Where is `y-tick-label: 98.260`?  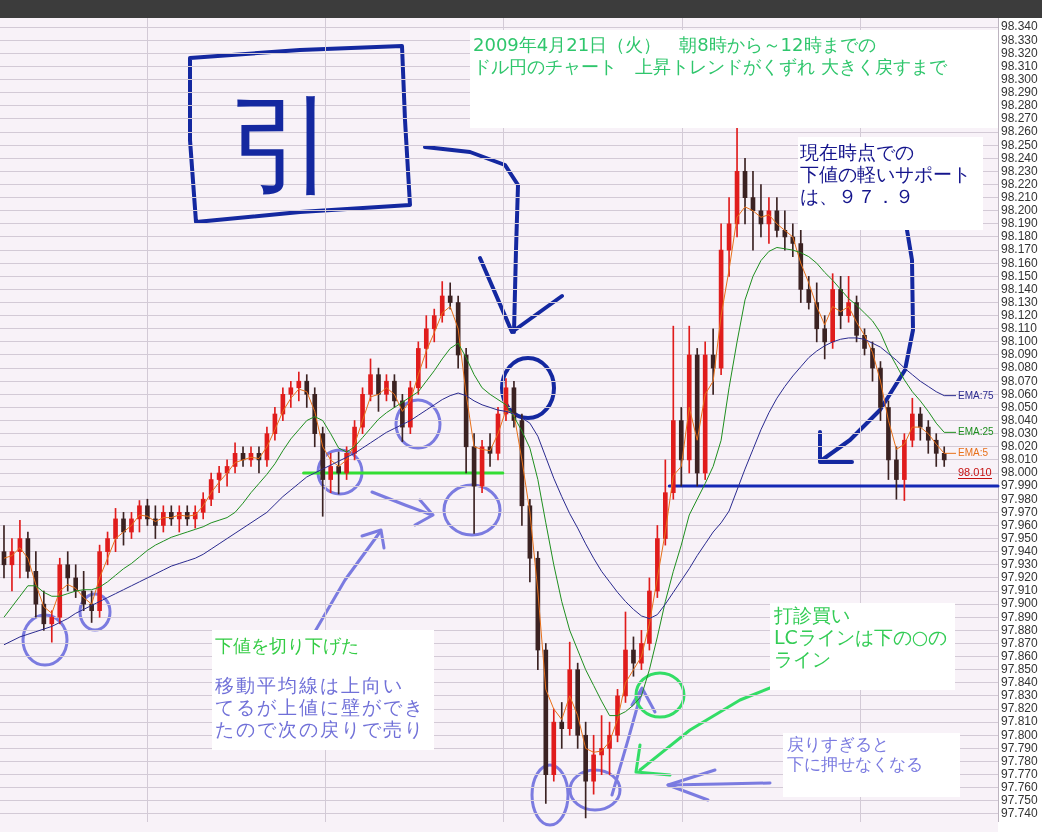 y-tick-label: 98.260 is located at coordinates (1020, 131).